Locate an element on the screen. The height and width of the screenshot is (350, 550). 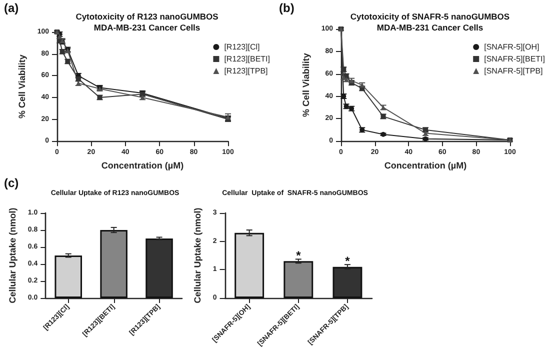
text: (b) is located at coordinates (286, 8).